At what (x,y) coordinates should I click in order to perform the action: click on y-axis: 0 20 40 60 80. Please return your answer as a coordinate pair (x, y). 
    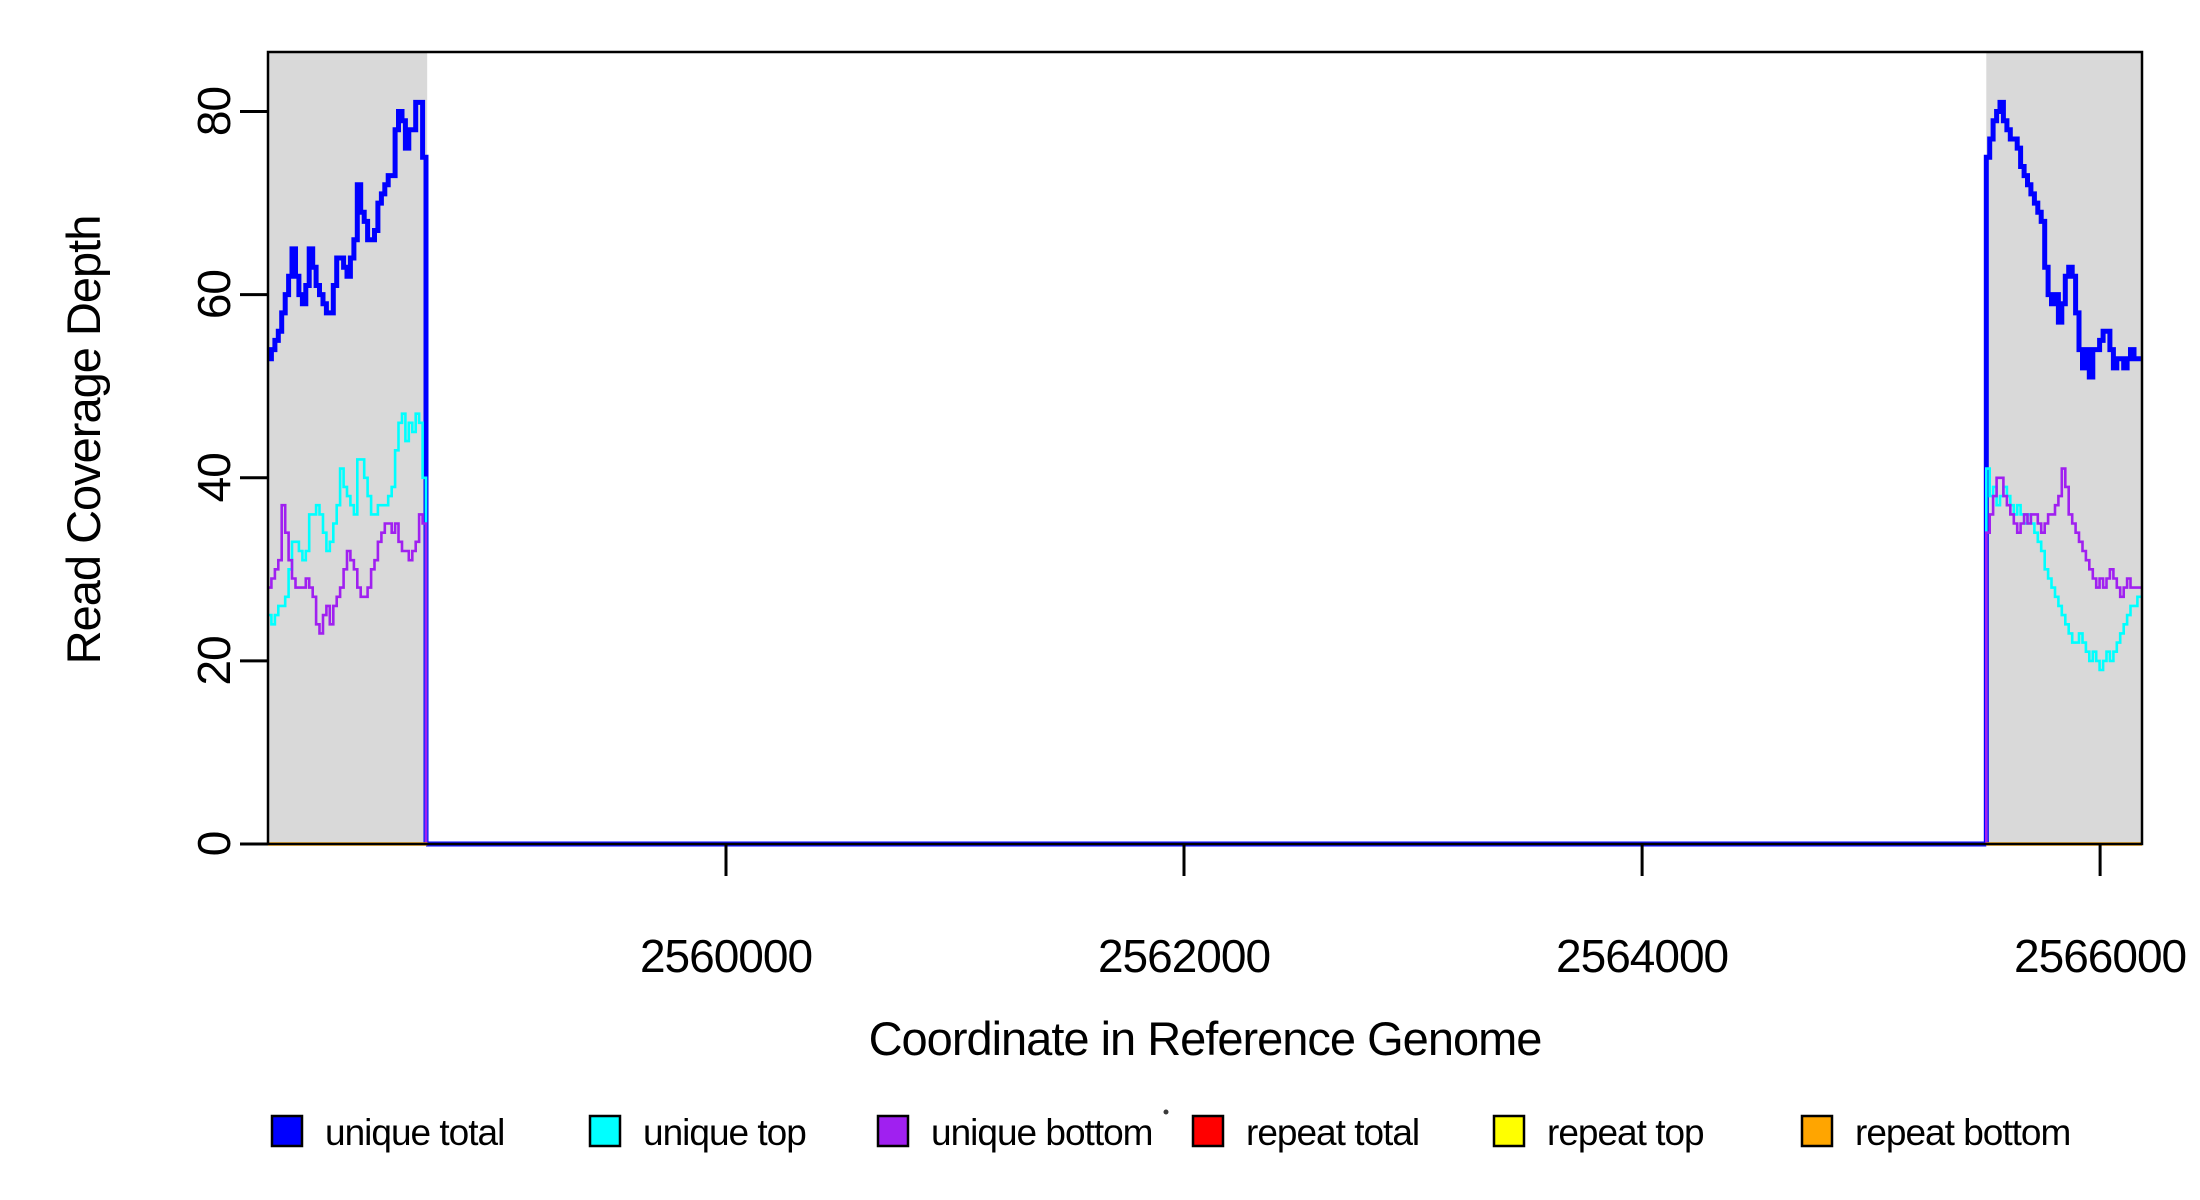
    Looking at the image, I should click on (228, 471).